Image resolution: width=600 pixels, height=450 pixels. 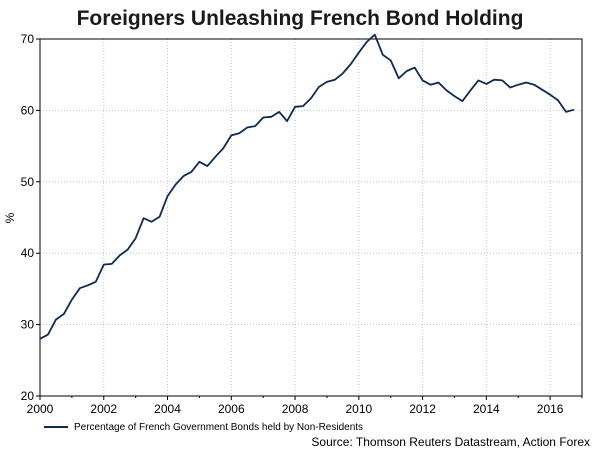 What do you see at coordinates (295, 409) in the screenshot?
I see `x-tick-label: 2008` at bounding box center [295, 409].